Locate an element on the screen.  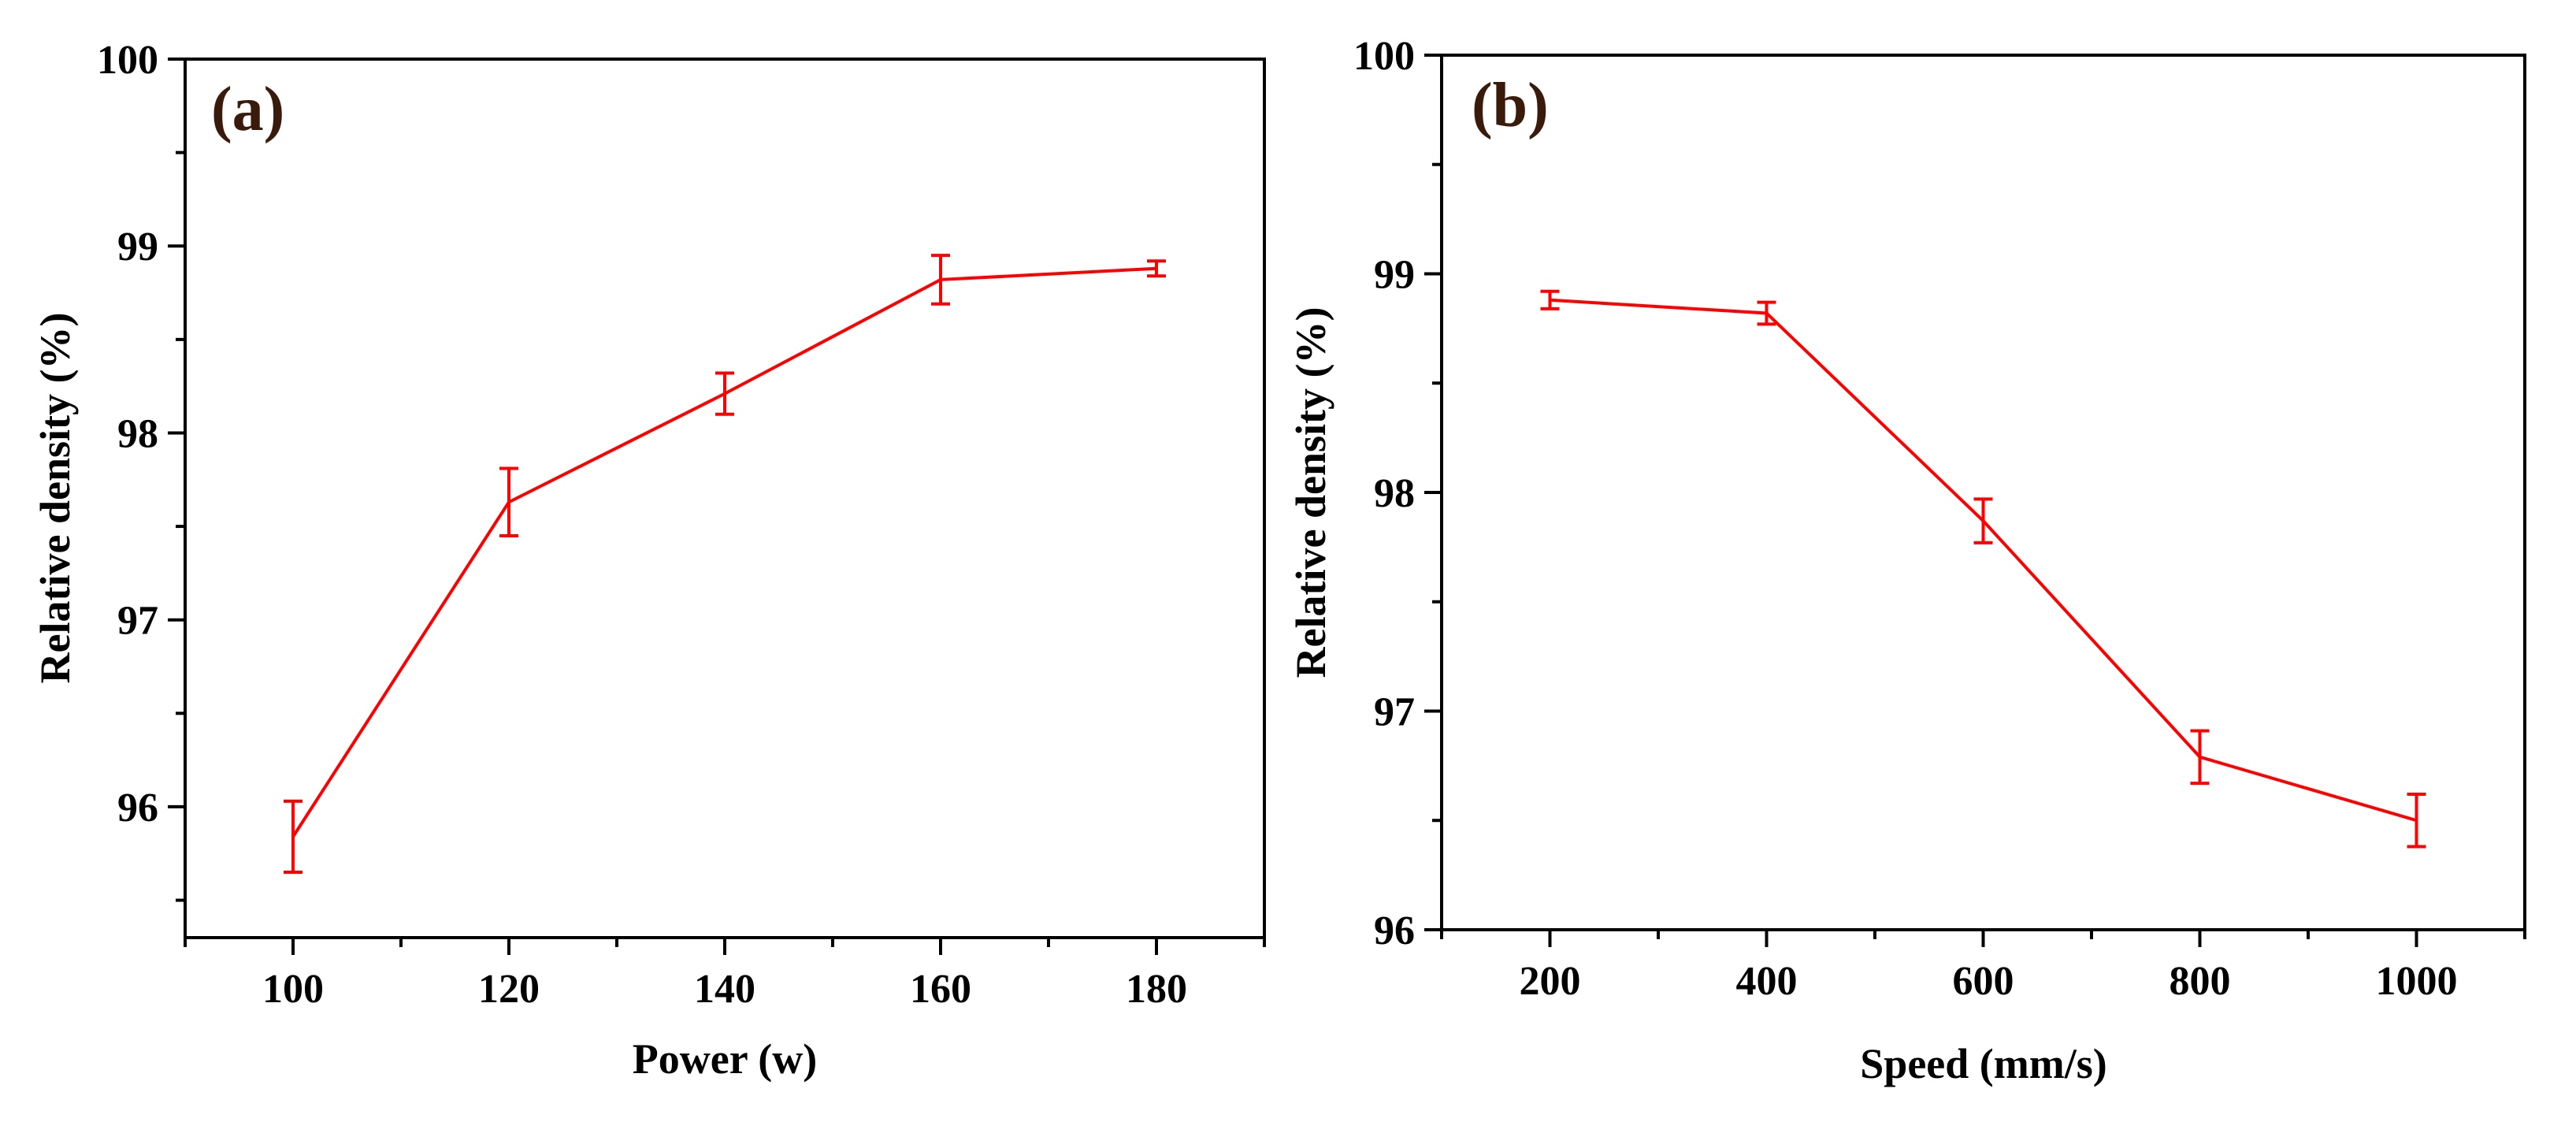
x-axis-title-b: Speed (mm/s) is located at coordinates (1983, 1063).